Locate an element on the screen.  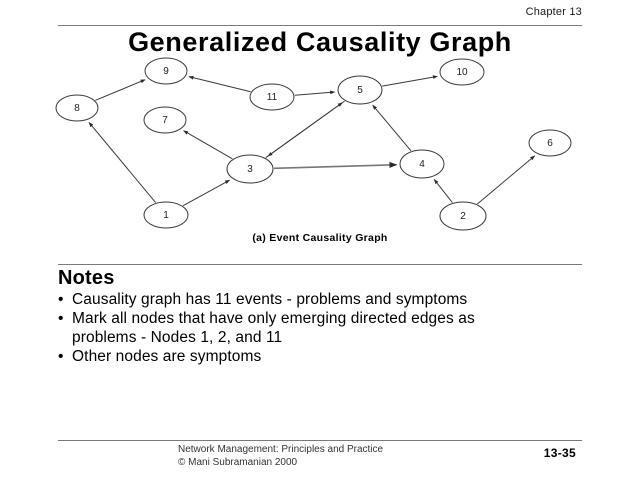
graph-node-label: 9 is located at coordinates (166, 71).